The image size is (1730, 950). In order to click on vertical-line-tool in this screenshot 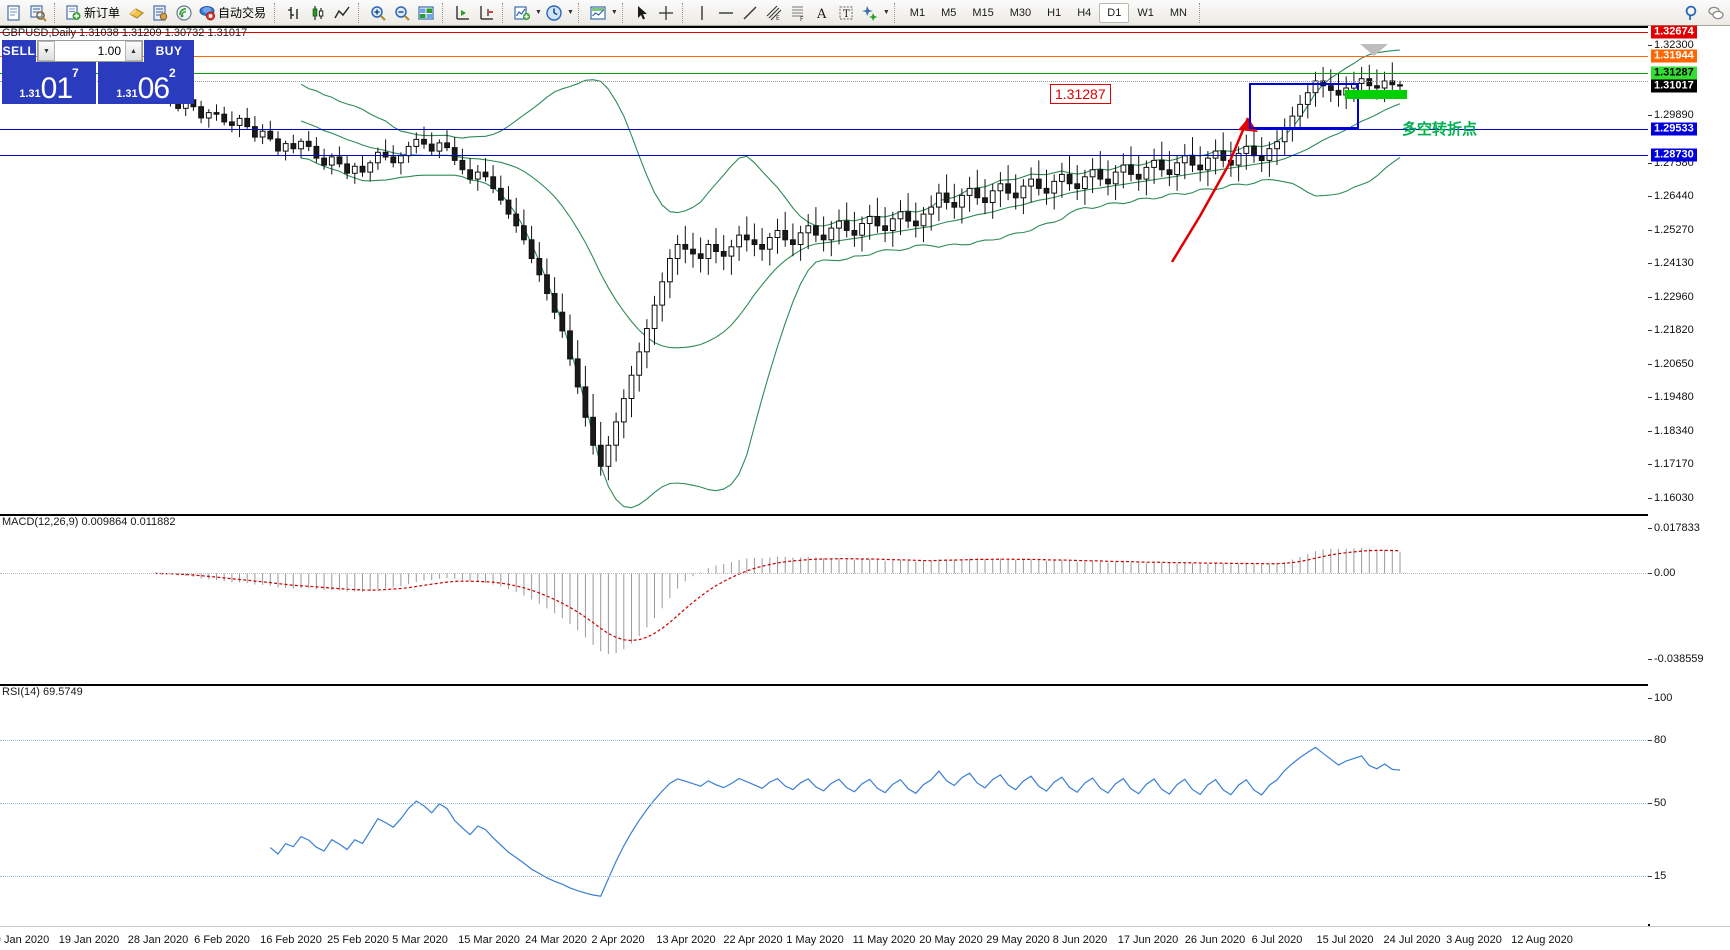, I will do `click(702, 13)`.